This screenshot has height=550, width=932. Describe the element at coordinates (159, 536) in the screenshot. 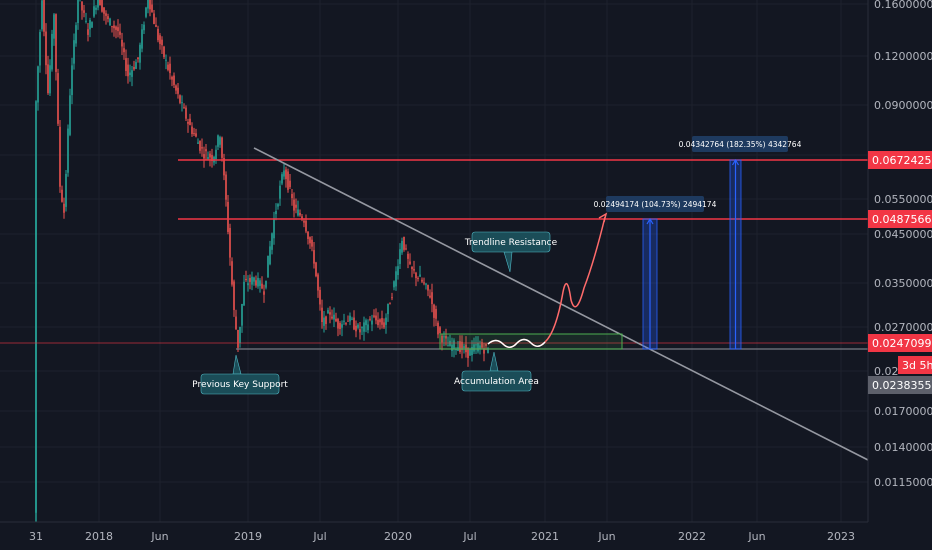

I see `x-tick-label: Jun` at that location.